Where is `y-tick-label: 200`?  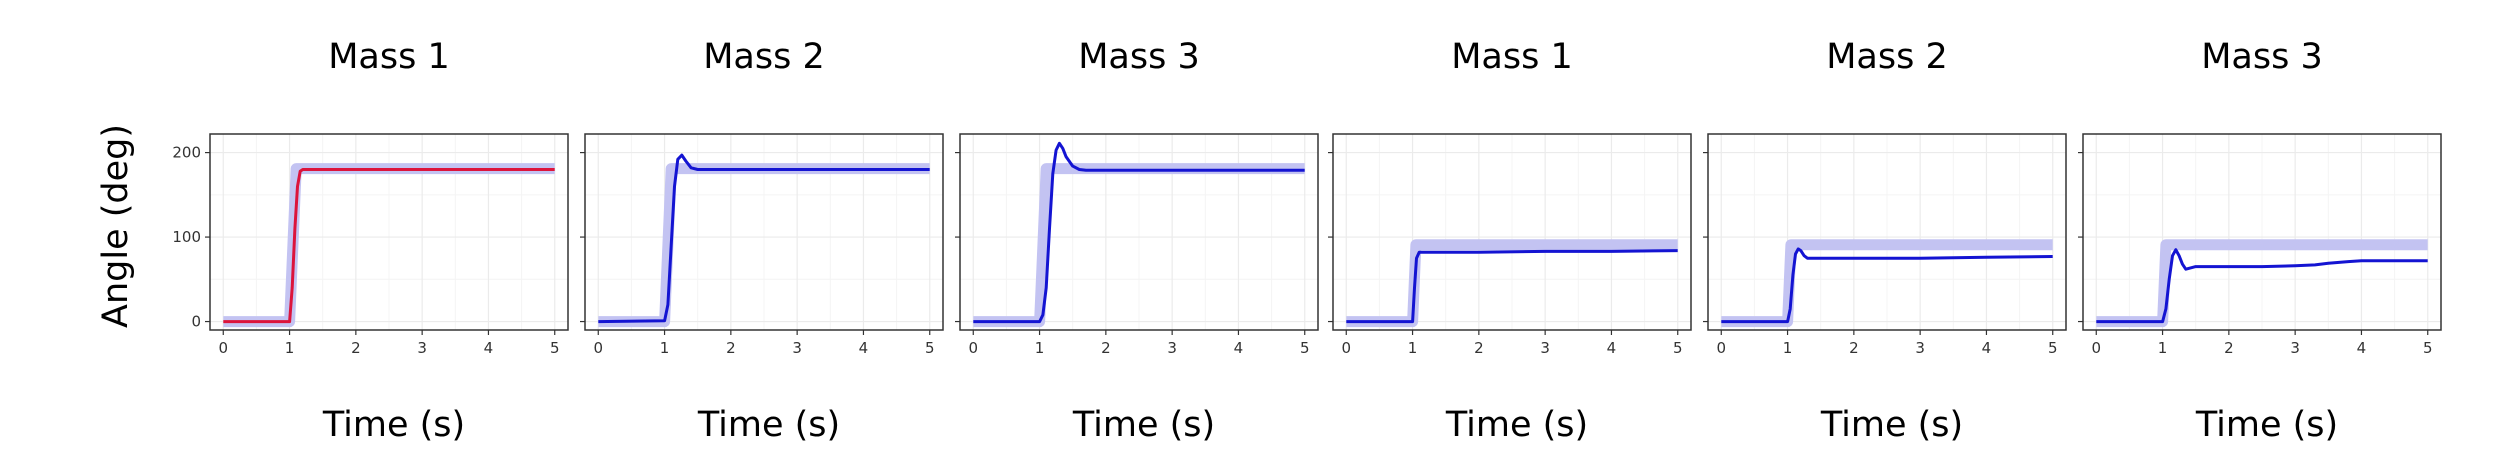
y-tick-label: 200 is located at coordinates (186, 153).